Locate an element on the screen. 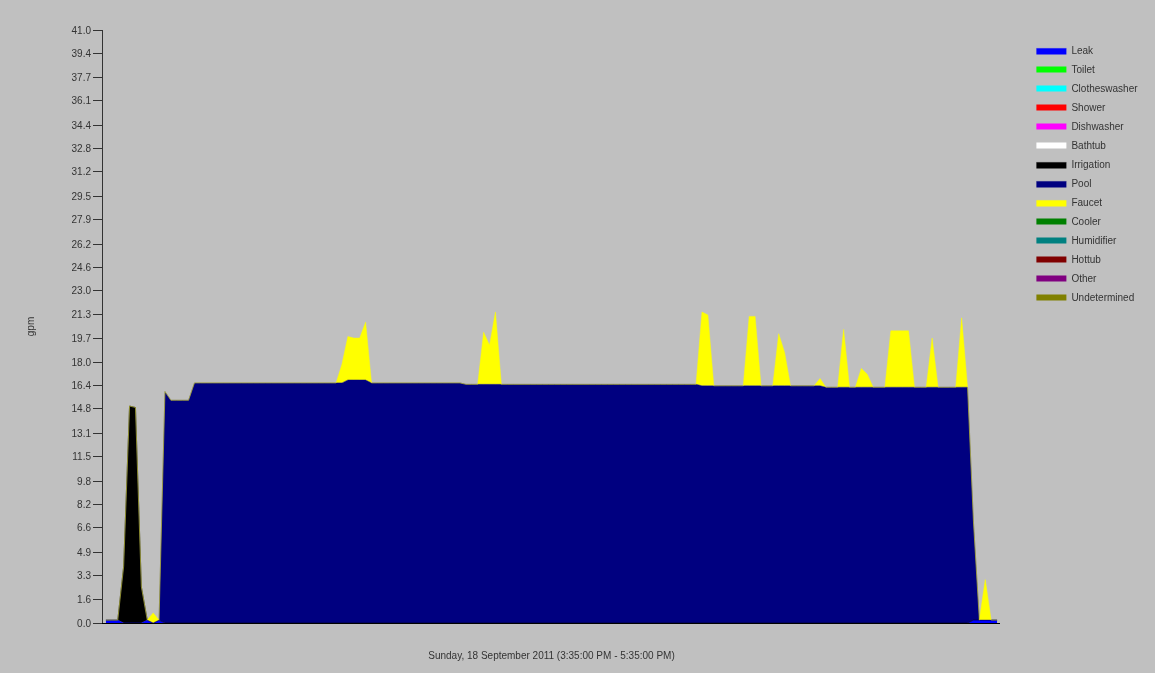 The width and height of the screenshot is (1155, 673). y-tick-label: 4.9 is located at coordinates (84, 552).